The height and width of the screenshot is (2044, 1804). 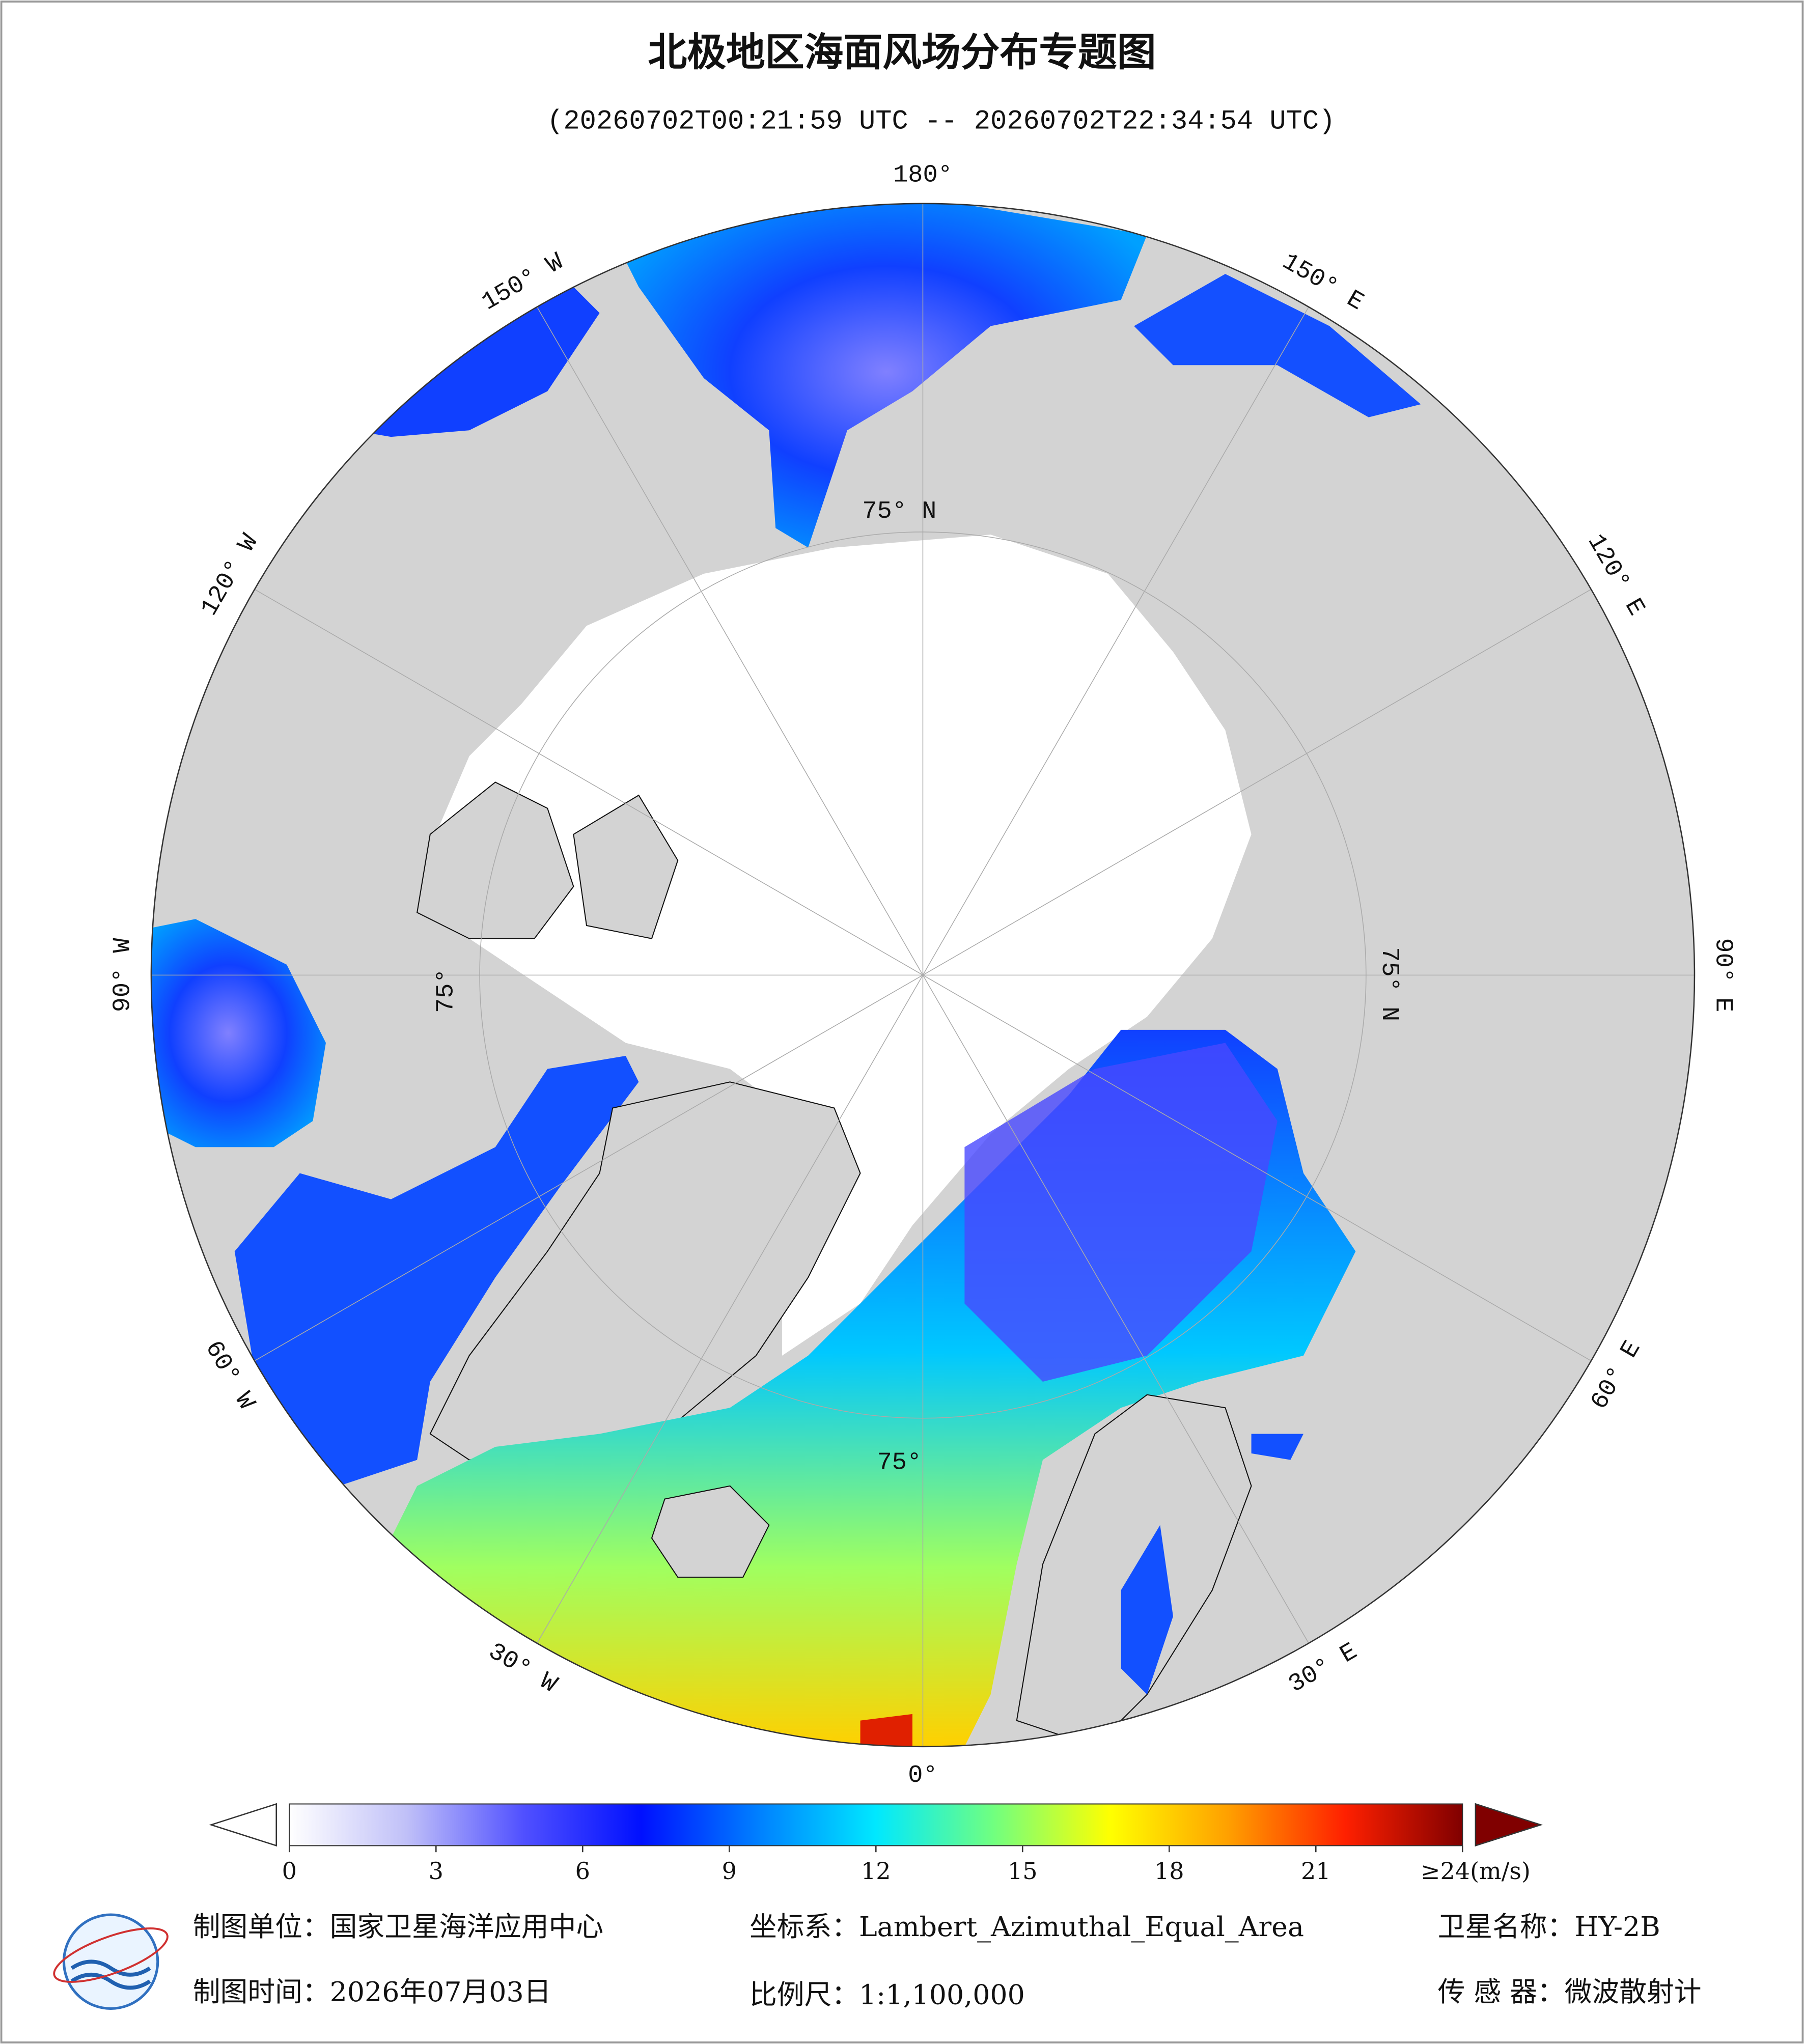 What do you see at coordinates (1549, 1927) in the screenshot?
I see `footer-text: 卫星名称：HY-2B` at bounding box center [1549, 1927].